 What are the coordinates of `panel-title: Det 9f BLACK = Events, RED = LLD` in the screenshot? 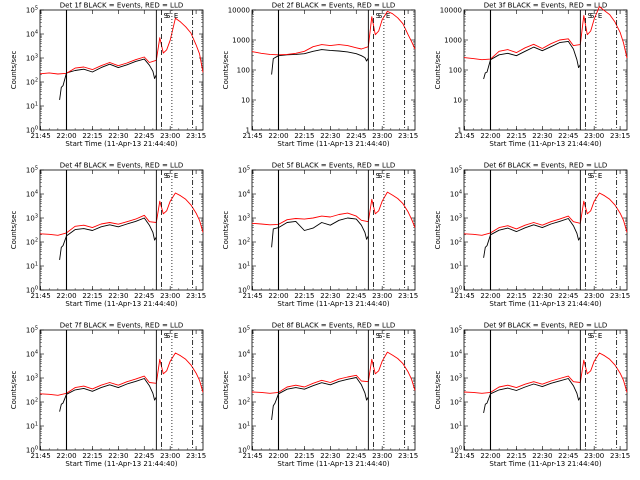 It's located at (545, 326).